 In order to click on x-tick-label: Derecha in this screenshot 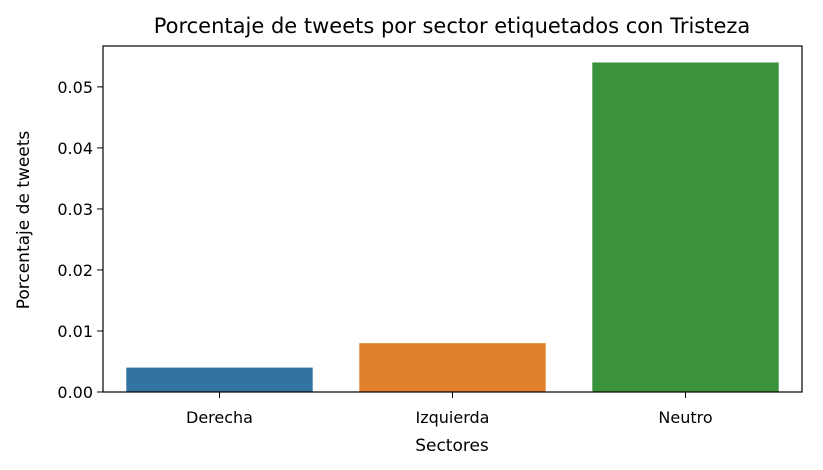, I will do `click(219, 417)`.